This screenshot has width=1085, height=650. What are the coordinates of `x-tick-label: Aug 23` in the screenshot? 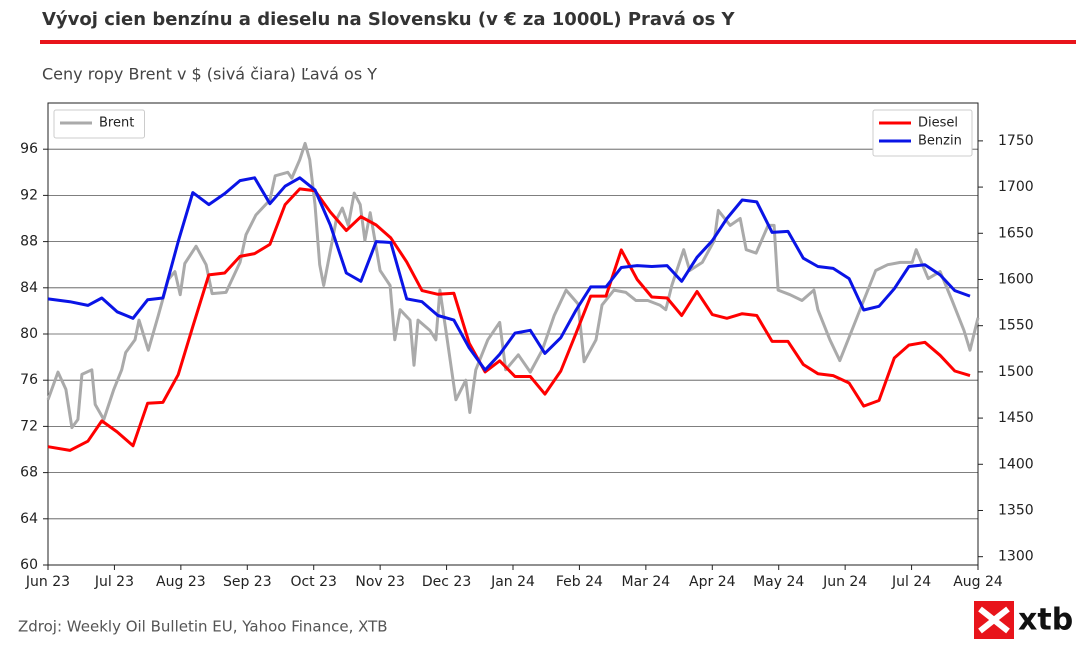 It's located at (181, 582).